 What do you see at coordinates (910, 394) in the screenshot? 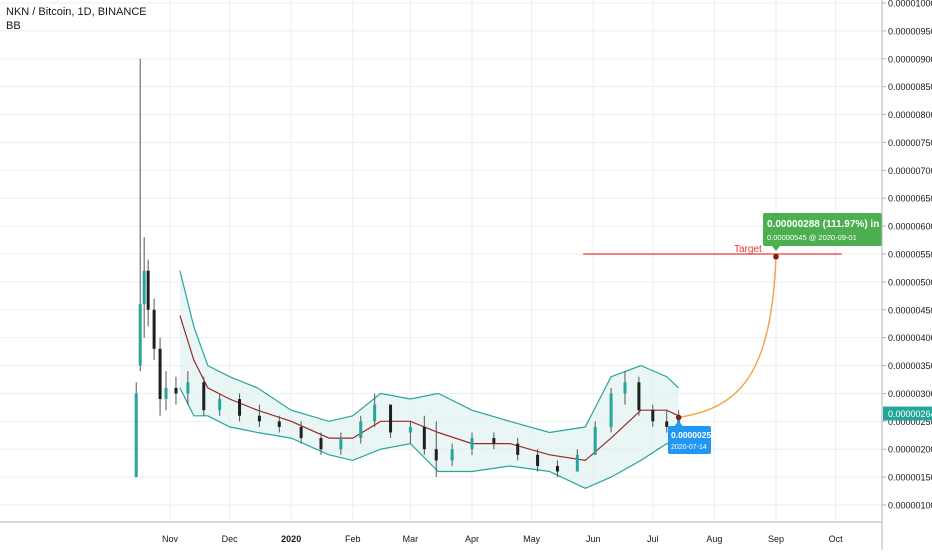
I see `y-tick-label: 0.00000300` at bounding box center [910, 394].